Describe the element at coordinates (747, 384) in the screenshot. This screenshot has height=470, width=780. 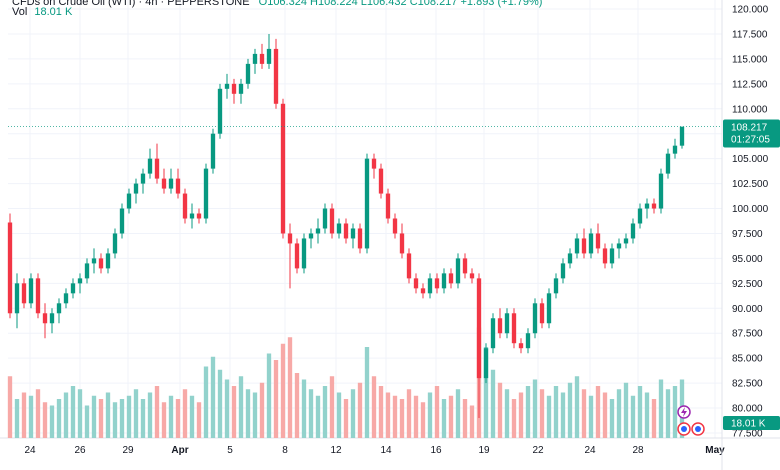
I see `y-tick-label: 82.500` at that location.